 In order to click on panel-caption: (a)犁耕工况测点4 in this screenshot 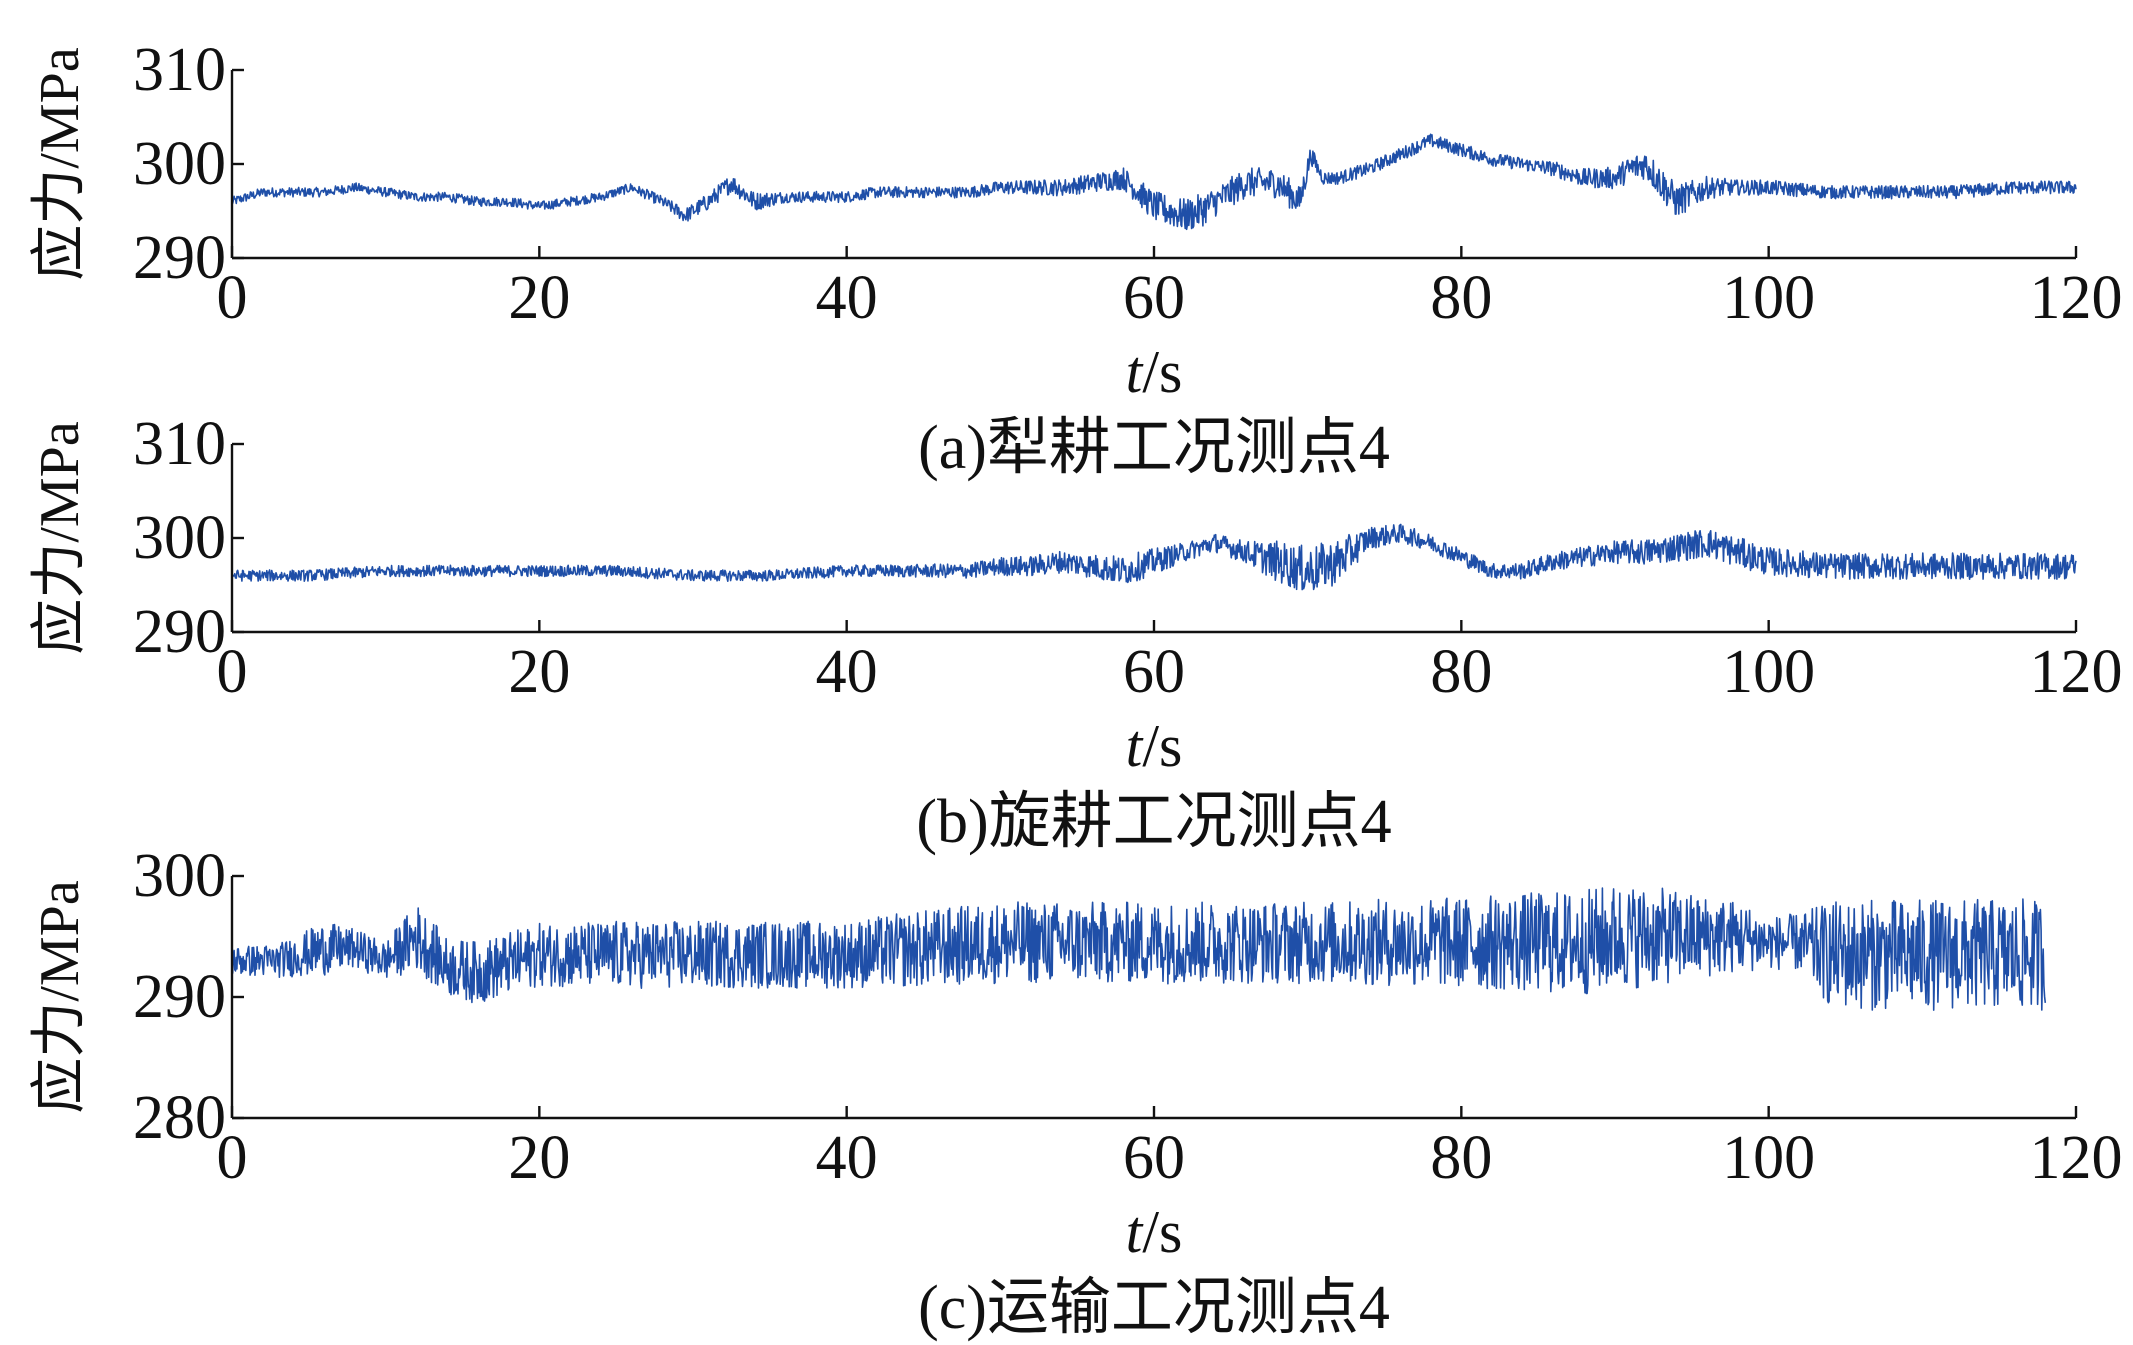, I will do `click(1154, 448)`.